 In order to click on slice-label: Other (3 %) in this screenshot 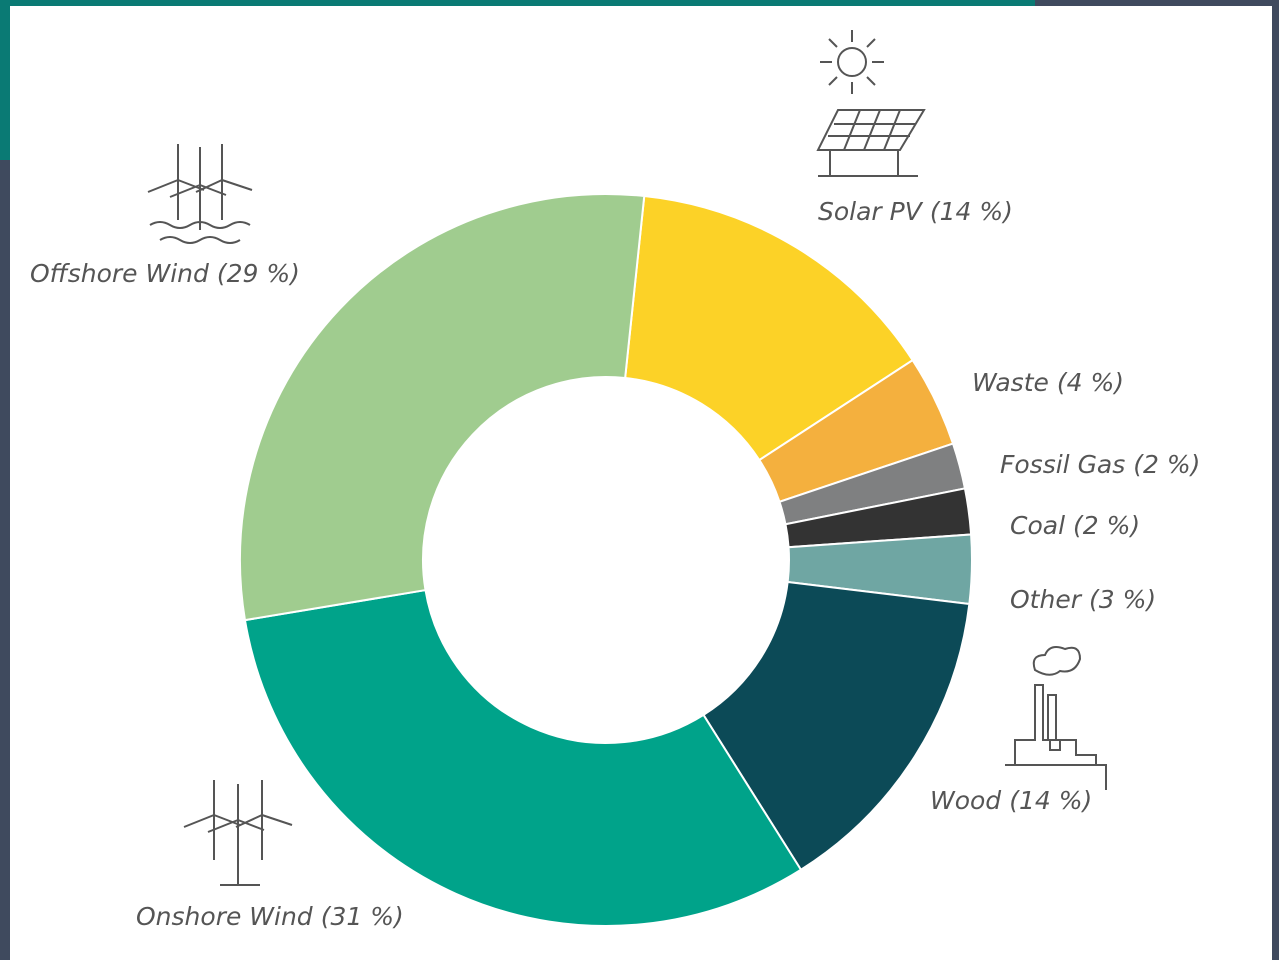, I will do `click(1083, 599)`.